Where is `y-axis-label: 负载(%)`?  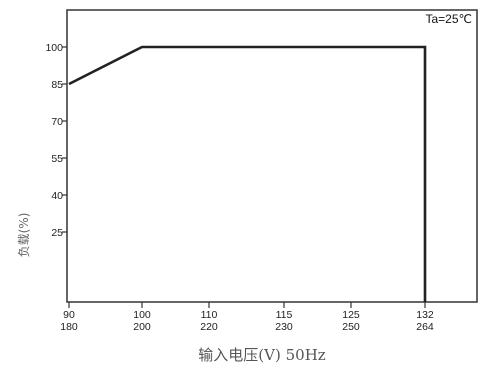
y-axis-label: 负载(%) is located at coordinates (24, 235).